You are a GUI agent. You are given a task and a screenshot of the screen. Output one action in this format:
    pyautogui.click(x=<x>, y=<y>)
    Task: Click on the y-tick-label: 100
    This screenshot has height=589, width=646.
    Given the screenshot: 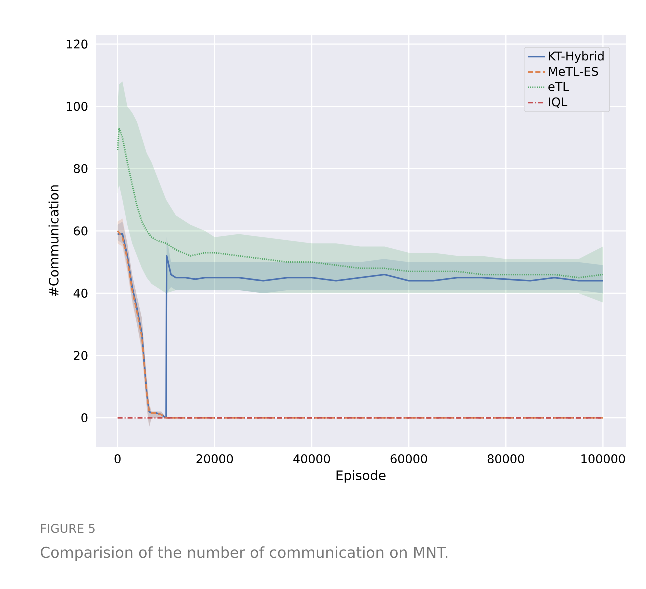 What is the action you would take?
    pyautogui.click(x=77, y=107)
    